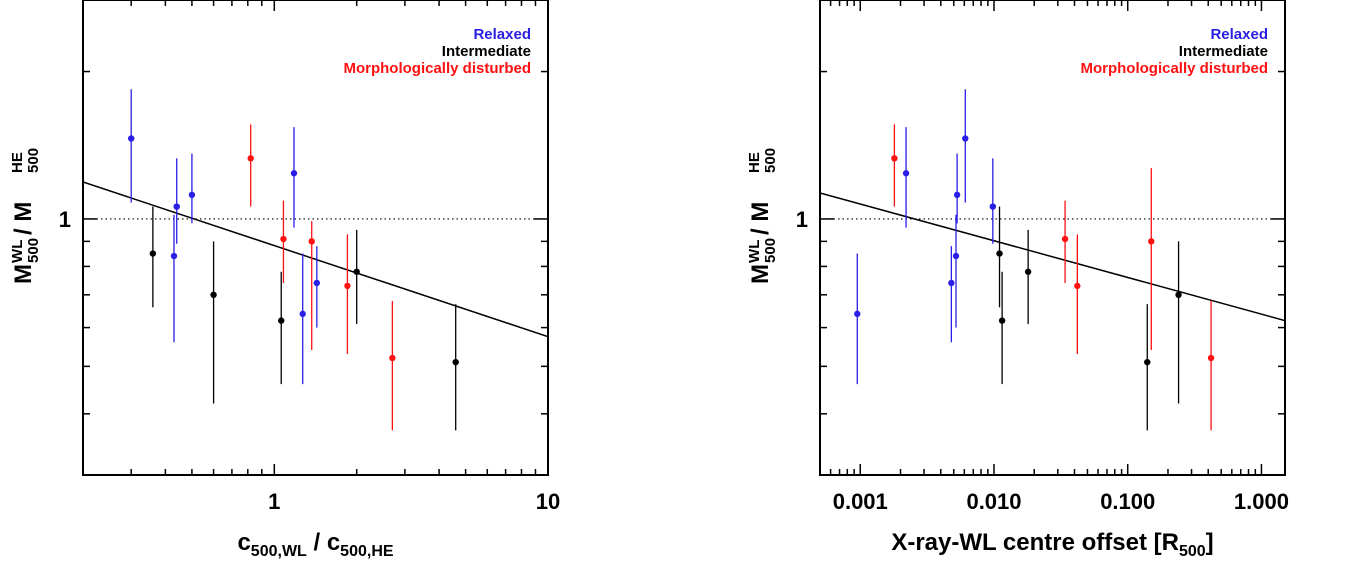 The image size is (1357, 561). What do you see at coordinates (274, 501) in the screenshot?
I see `x-tick-label: 1` at bounding box center [274, 501].